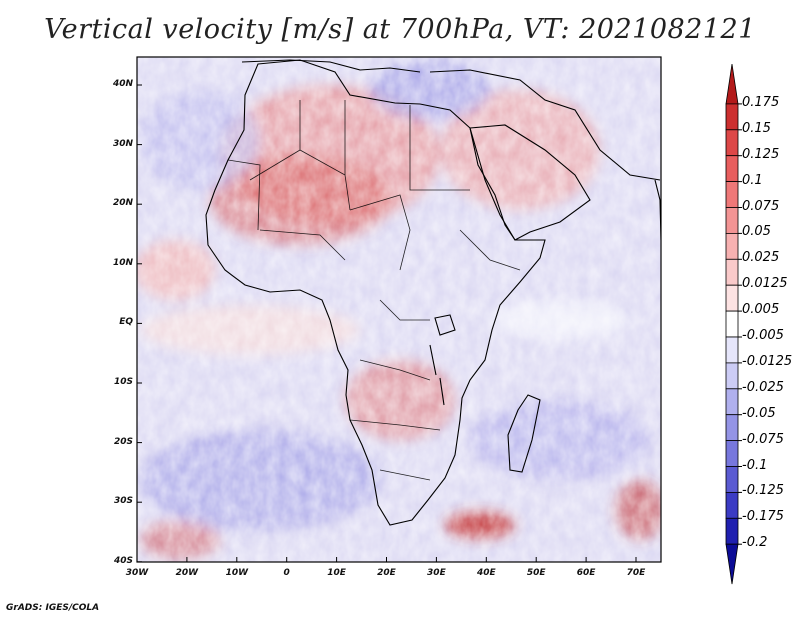 The image size is (800, 618). Describe the element at coordinates (53, 608) in the screenshot. I see `grads-credit: GrADS: IGES/COLA` at that location.